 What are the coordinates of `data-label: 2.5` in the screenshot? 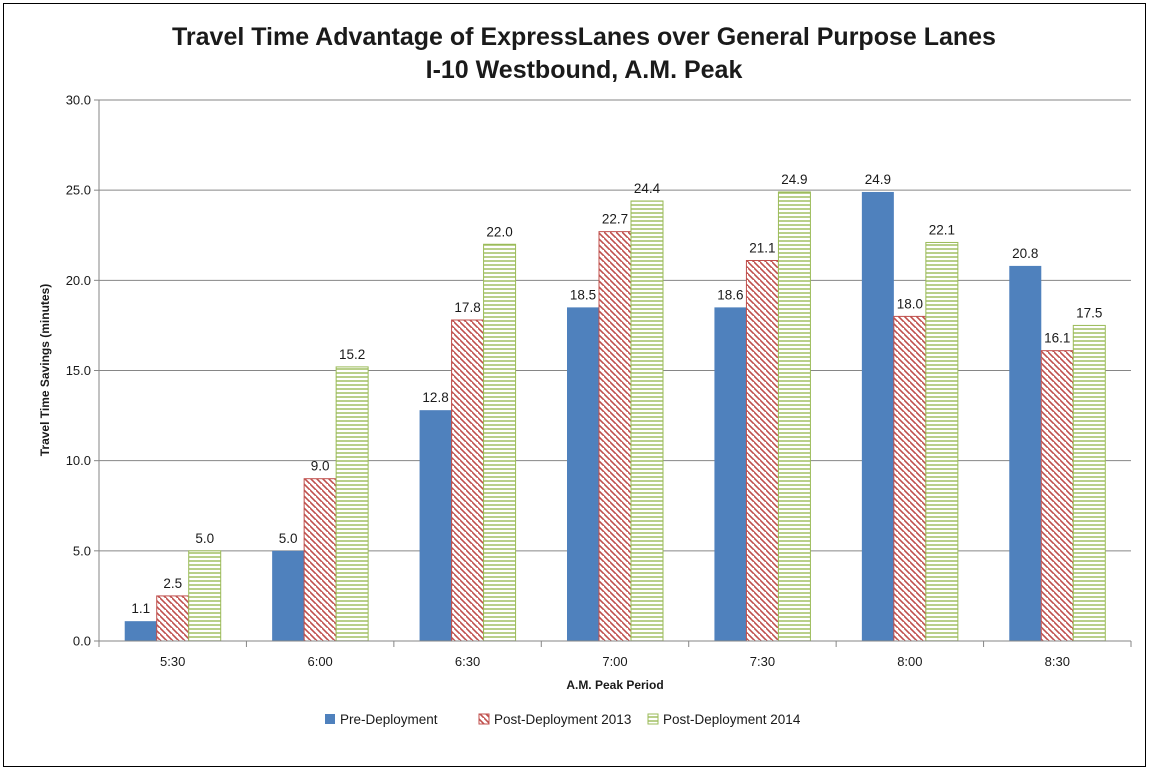 It's located at (172, 583).